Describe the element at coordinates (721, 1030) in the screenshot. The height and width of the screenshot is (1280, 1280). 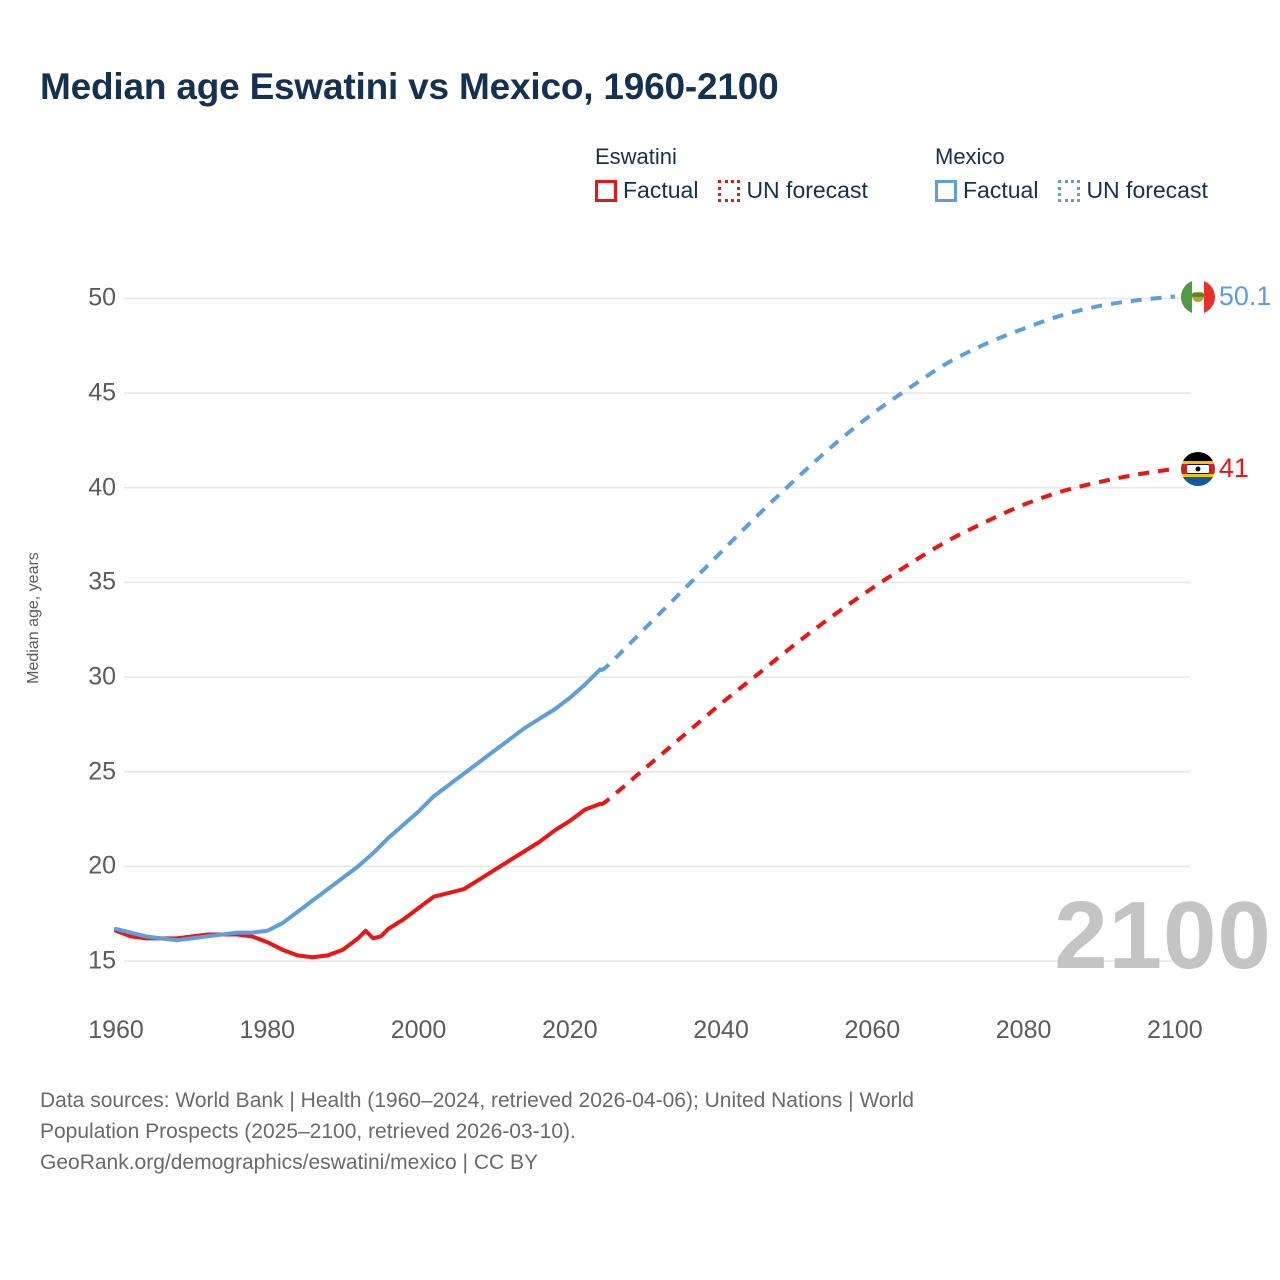
I see `x-axis-tick-label: 2040` at that location.